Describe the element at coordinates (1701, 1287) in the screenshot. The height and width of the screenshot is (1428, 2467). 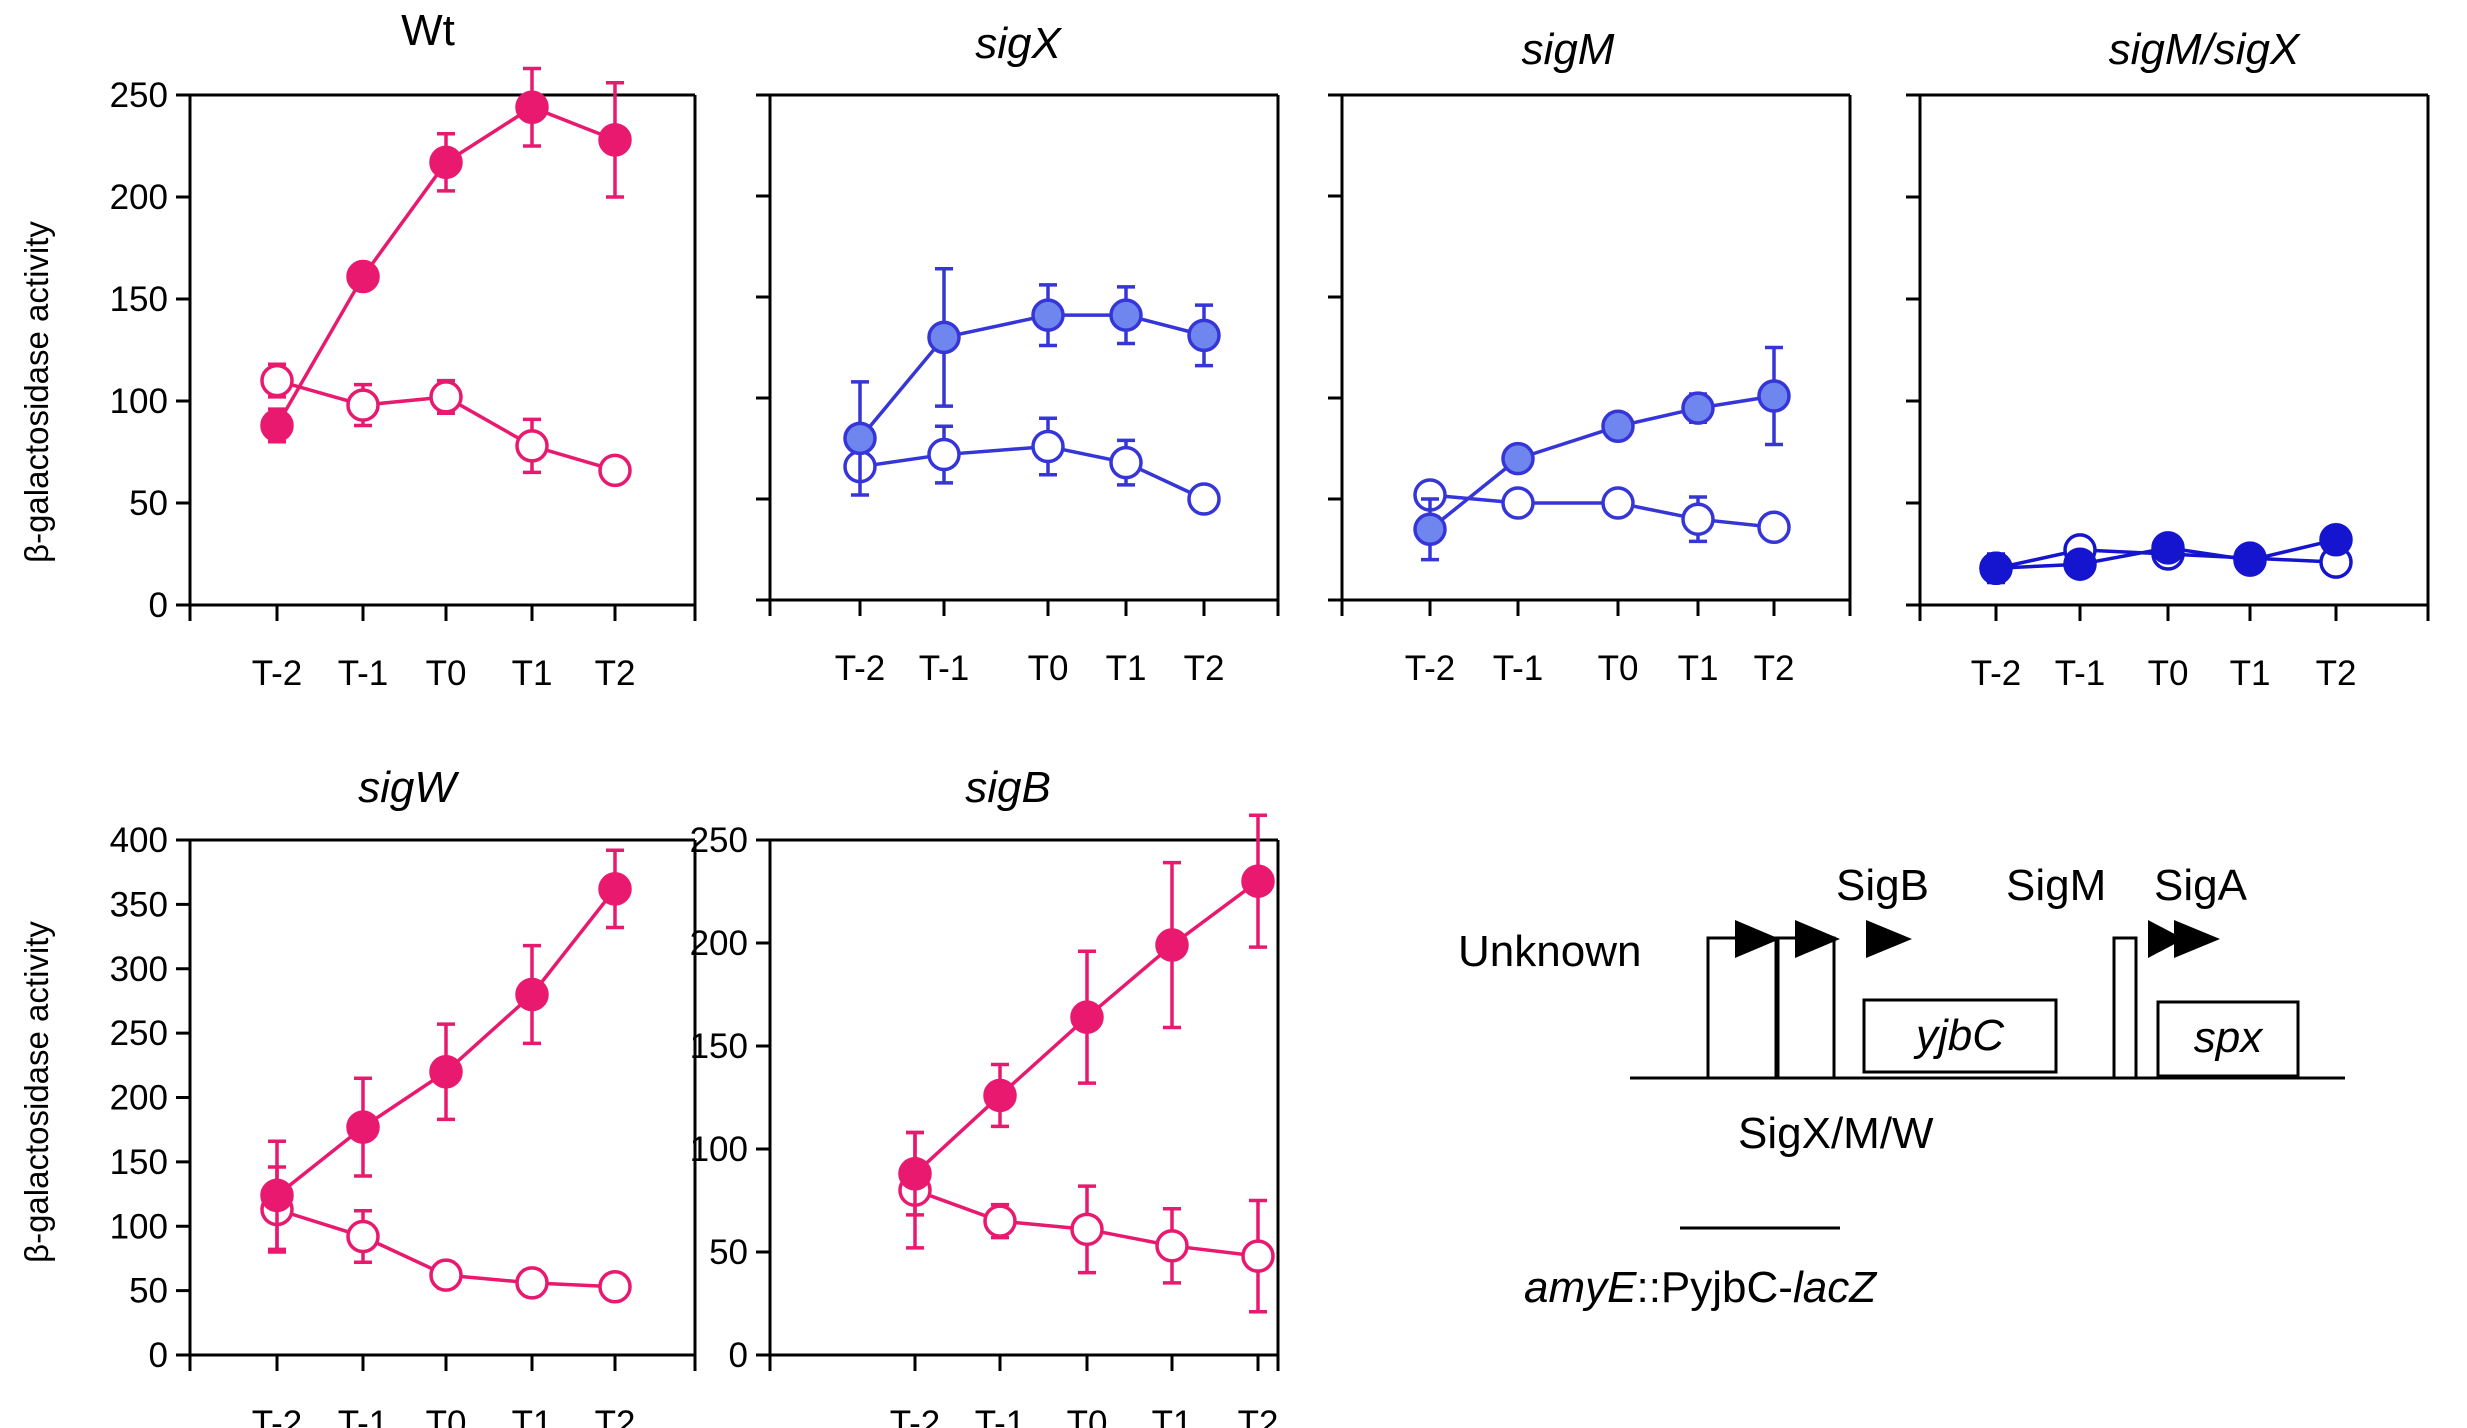
I see `construct-label: amyE::PyjbC-lacZ` at that location.